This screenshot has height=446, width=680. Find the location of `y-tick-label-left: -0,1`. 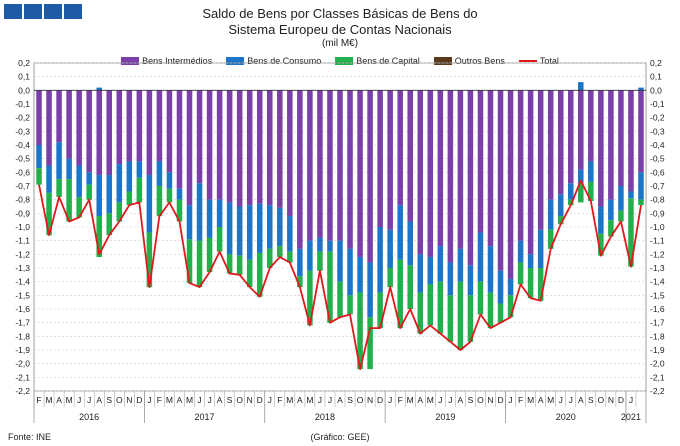

y-tick-label-left: -0,1 is located at coordinates (22, 104).